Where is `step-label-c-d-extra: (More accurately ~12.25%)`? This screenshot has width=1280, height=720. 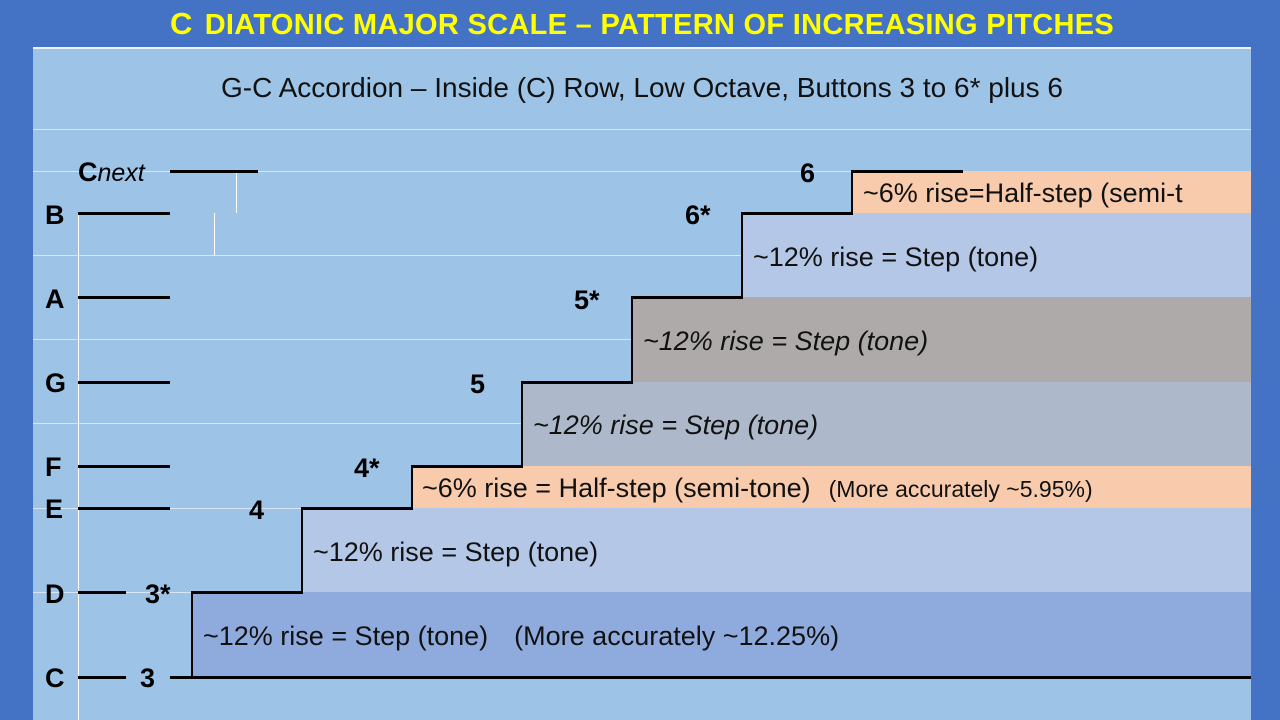
step-label-c-d-extra: (More accurately ~12.25%) is located at coordinates (677, 636).